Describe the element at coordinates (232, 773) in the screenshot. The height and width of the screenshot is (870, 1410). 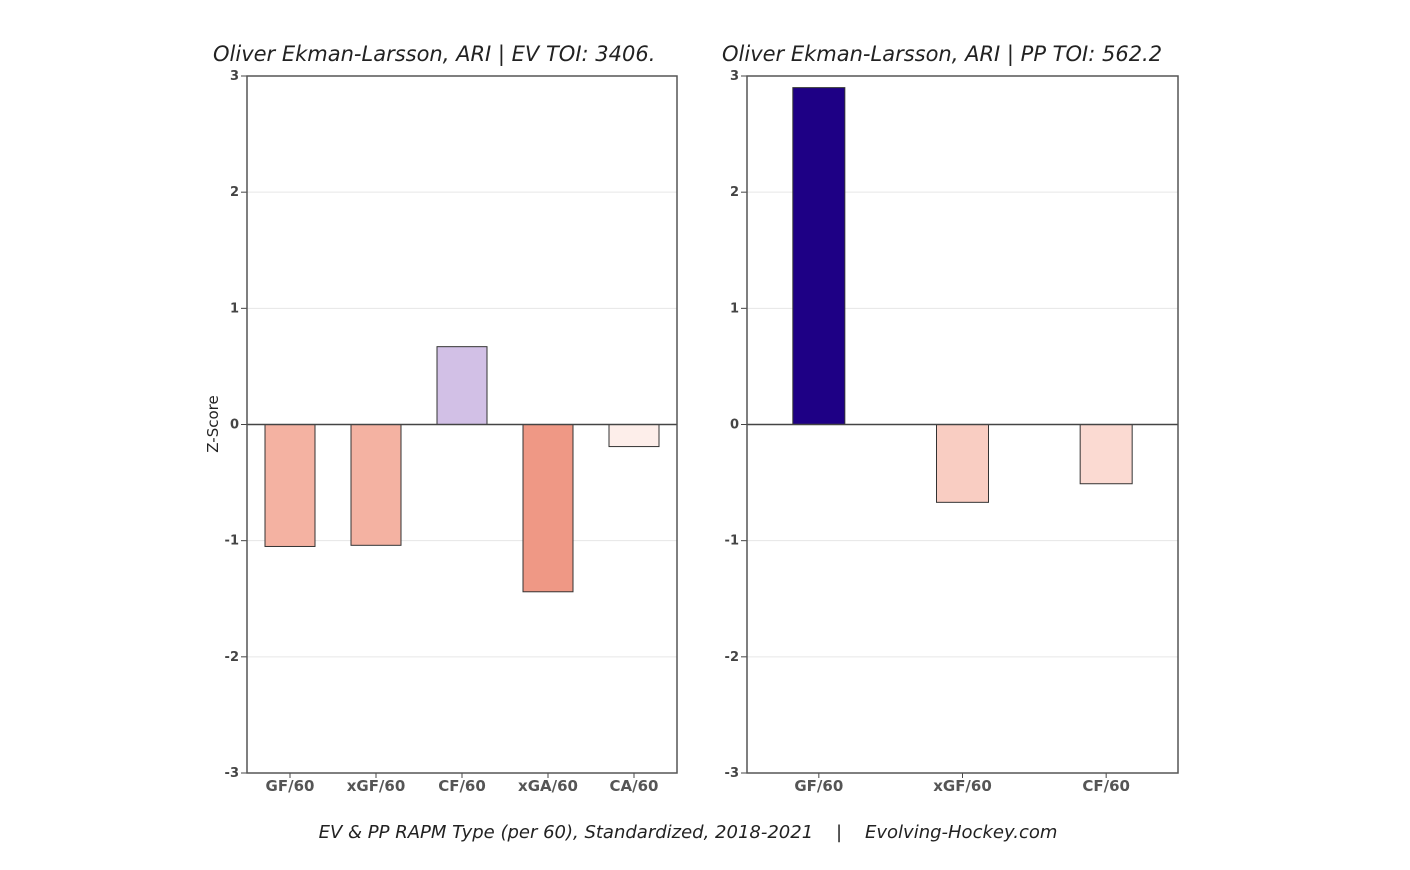
I see `ev-y-tick-label: -3` at that location.